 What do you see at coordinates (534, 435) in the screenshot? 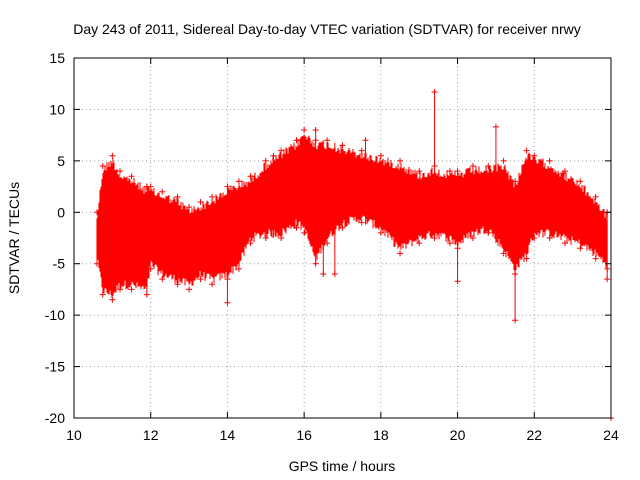
I see `x-tick-label: 22` at bounding box center [534, 435].